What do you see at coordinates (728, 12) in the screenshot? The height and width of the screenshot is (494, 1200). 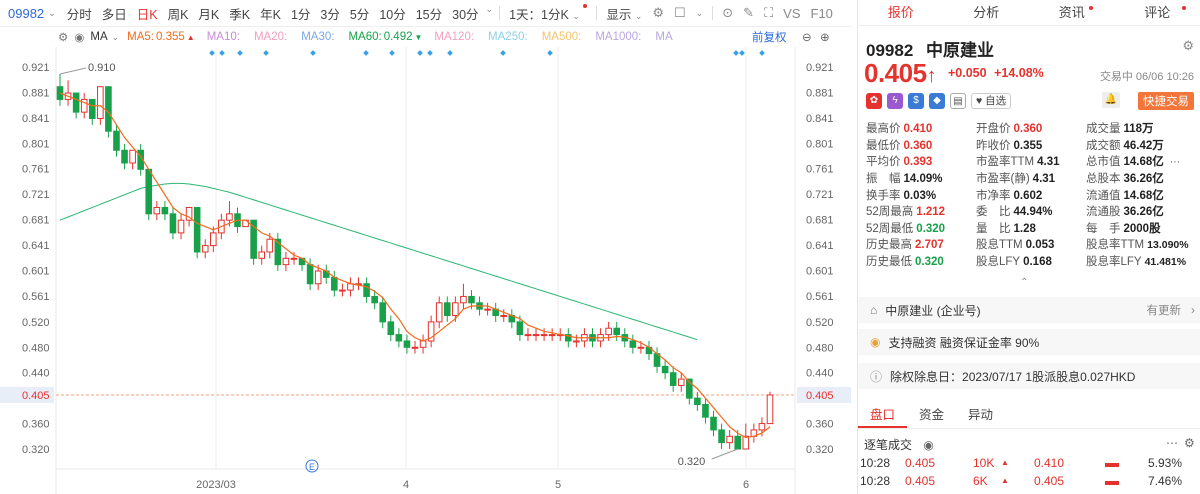 I see `camera-icon: ⊙` at bounding box center [728, 12].